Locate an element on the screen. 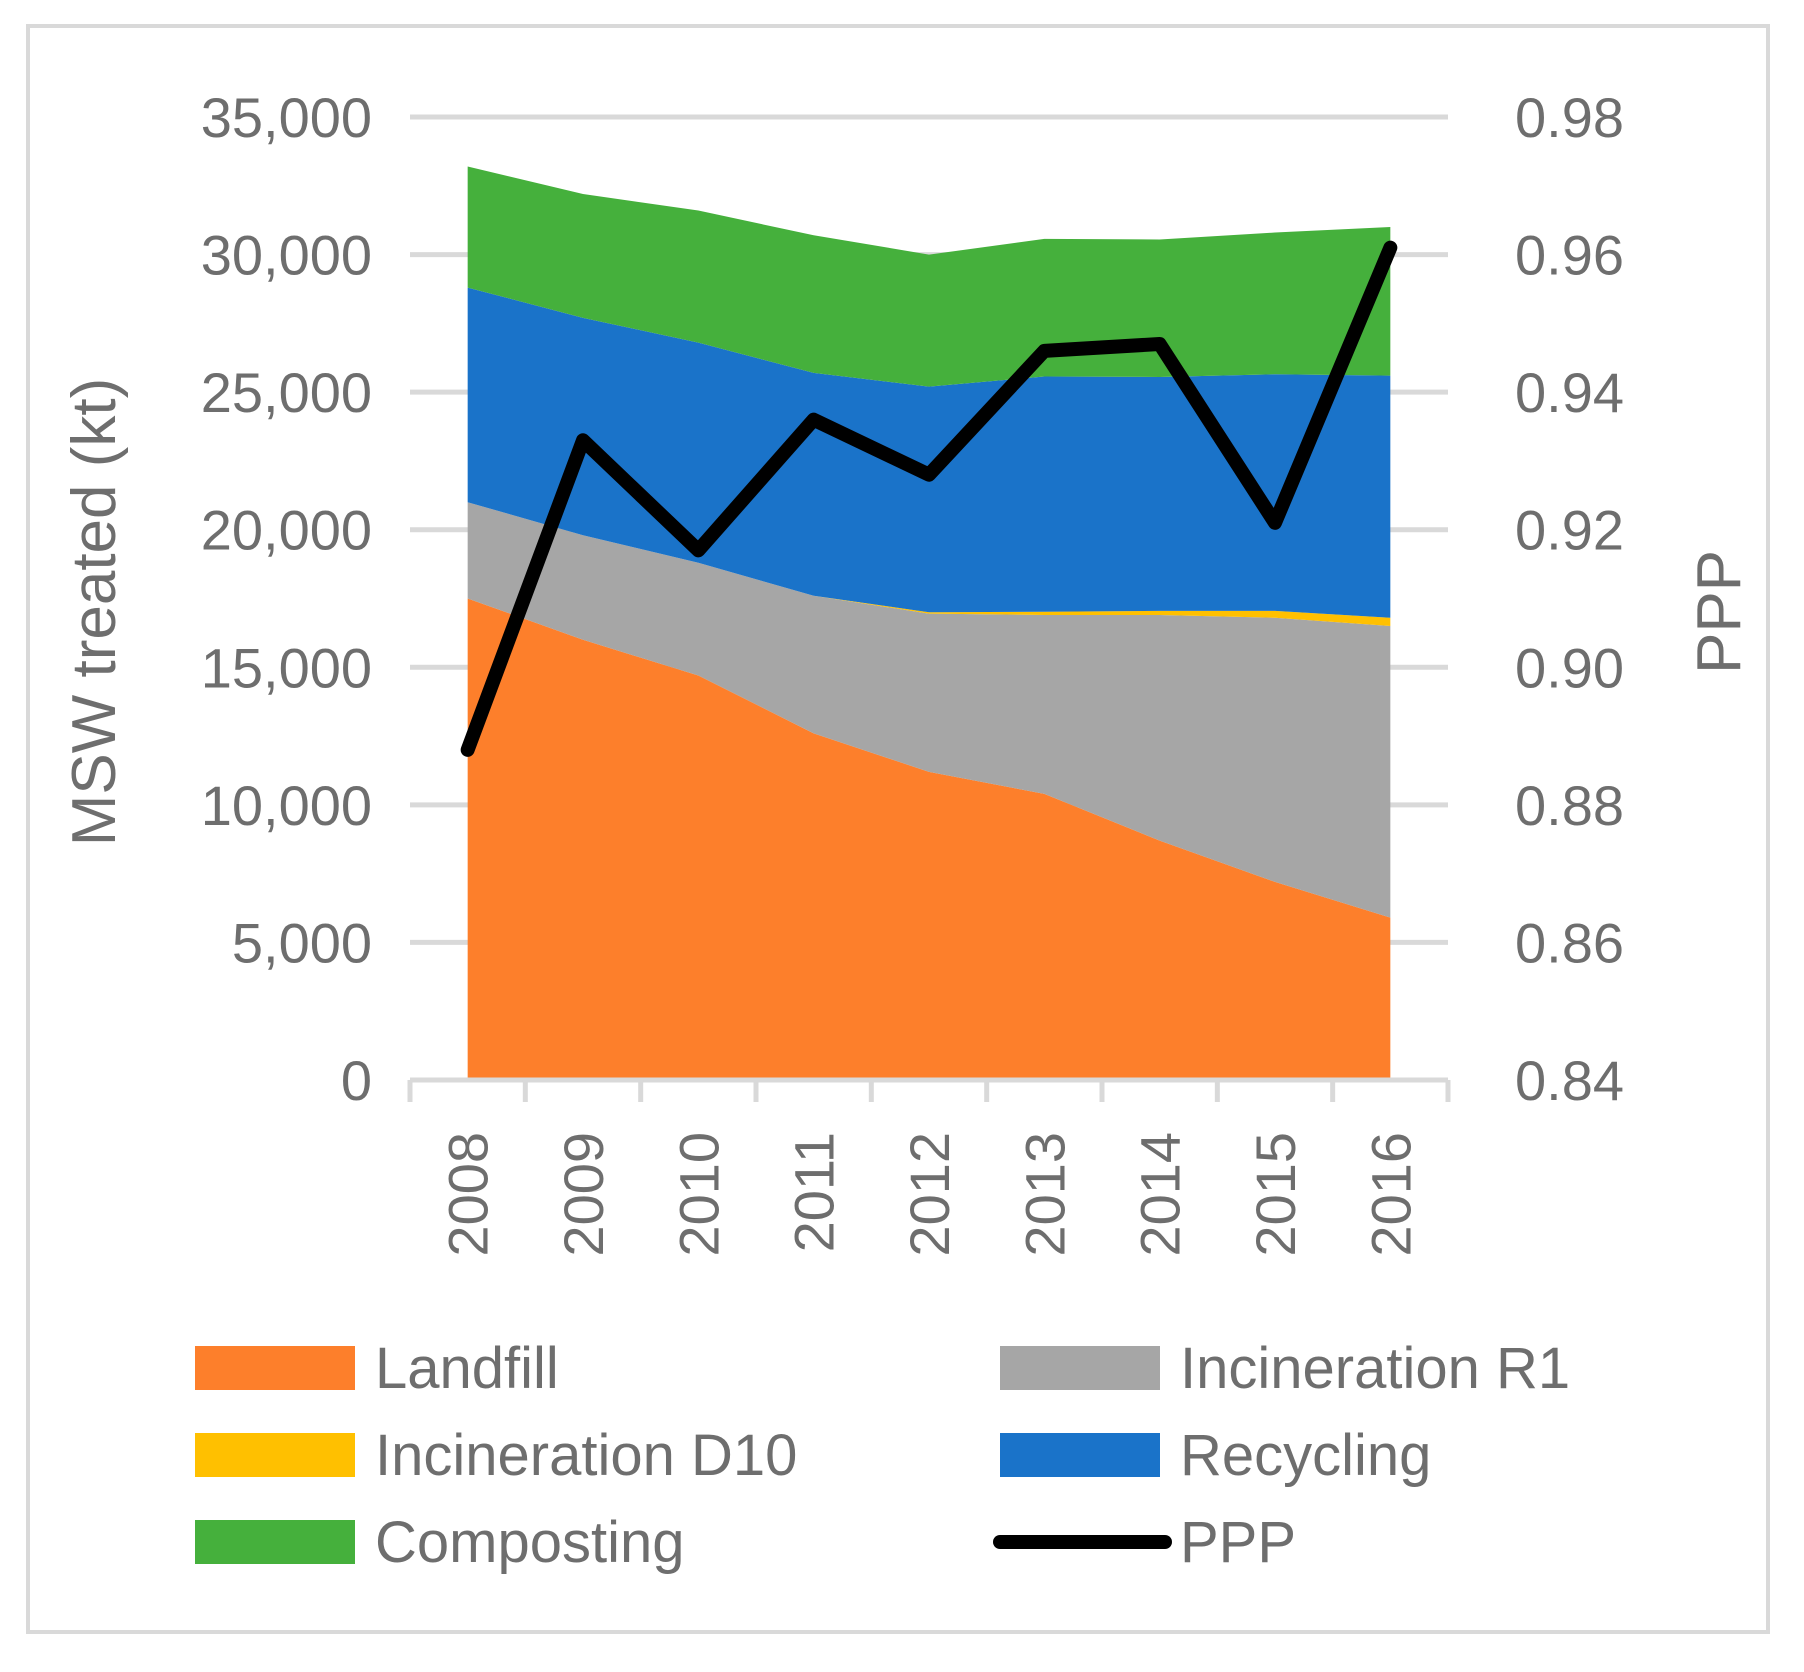 Image resolution: width=1804 pixels, height=1672 pixels. right-tick-label: 0.86 is located at coordinates (1569, 942).